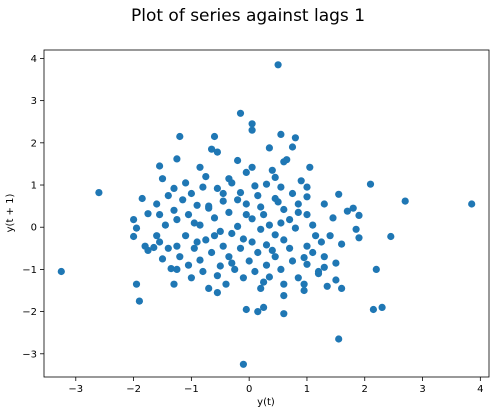 This screenshot has height=414, width=496. I want to click on x-tick-label: 0, so click(249, 389).